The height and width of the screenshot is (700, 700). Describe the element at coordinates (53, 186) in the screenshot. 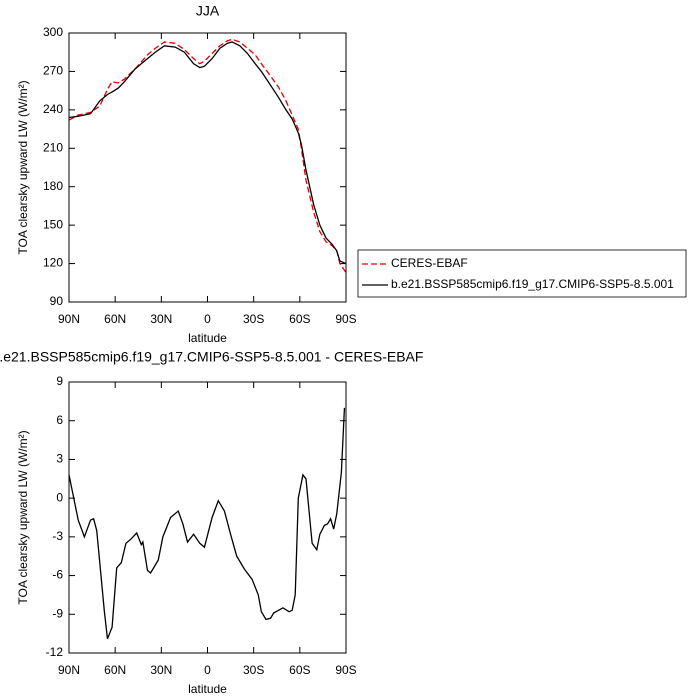

I see `y-tick-label: 180` at that location.